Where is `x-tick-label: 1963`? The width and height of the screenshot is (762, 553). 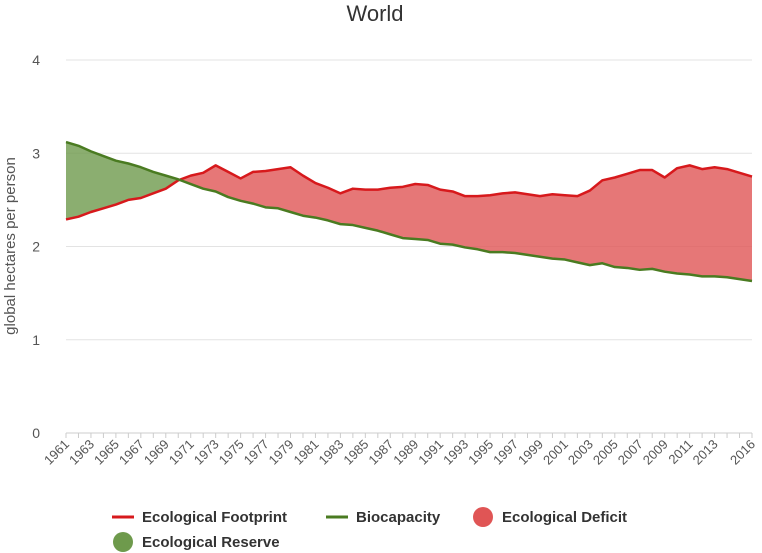
x-tick-label: 1963 is located at coordinates (81, 452).